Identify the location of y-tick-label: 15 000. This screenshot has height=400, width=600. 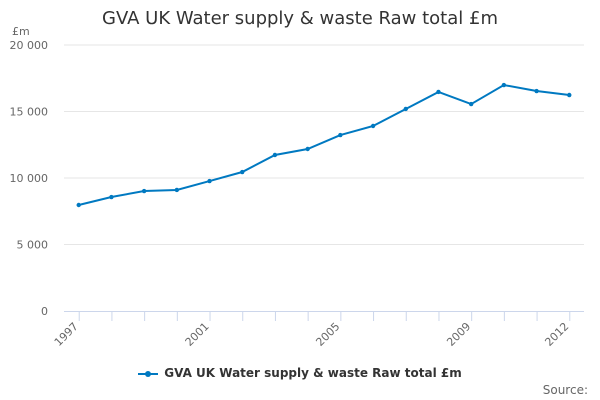
(29, 112).